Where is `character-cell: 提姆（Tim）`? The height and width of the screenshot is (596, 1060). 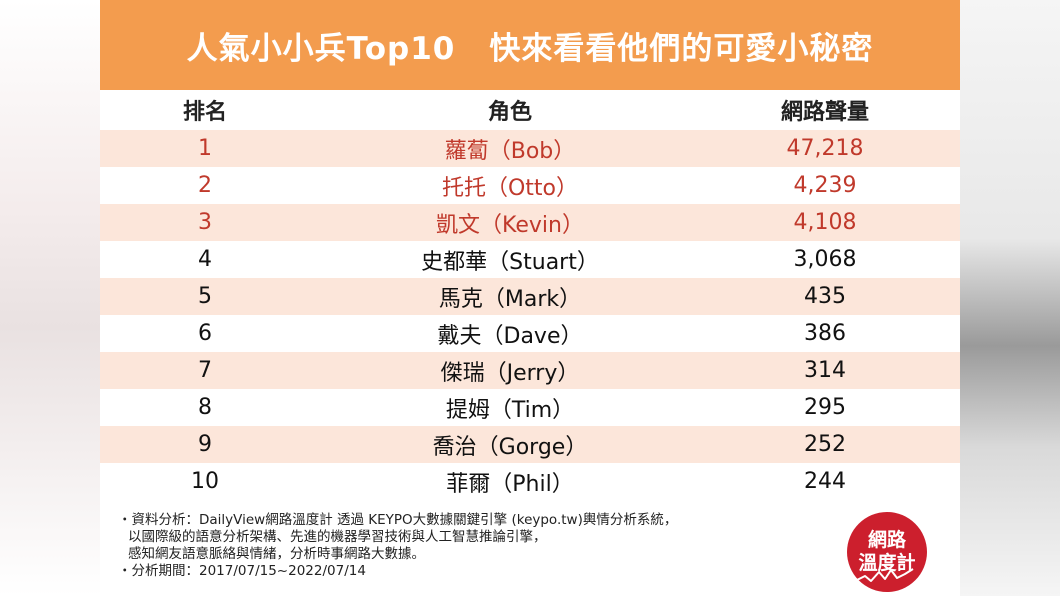 character-cell: 提姆（Tim） is located at coordinates (510, 410).